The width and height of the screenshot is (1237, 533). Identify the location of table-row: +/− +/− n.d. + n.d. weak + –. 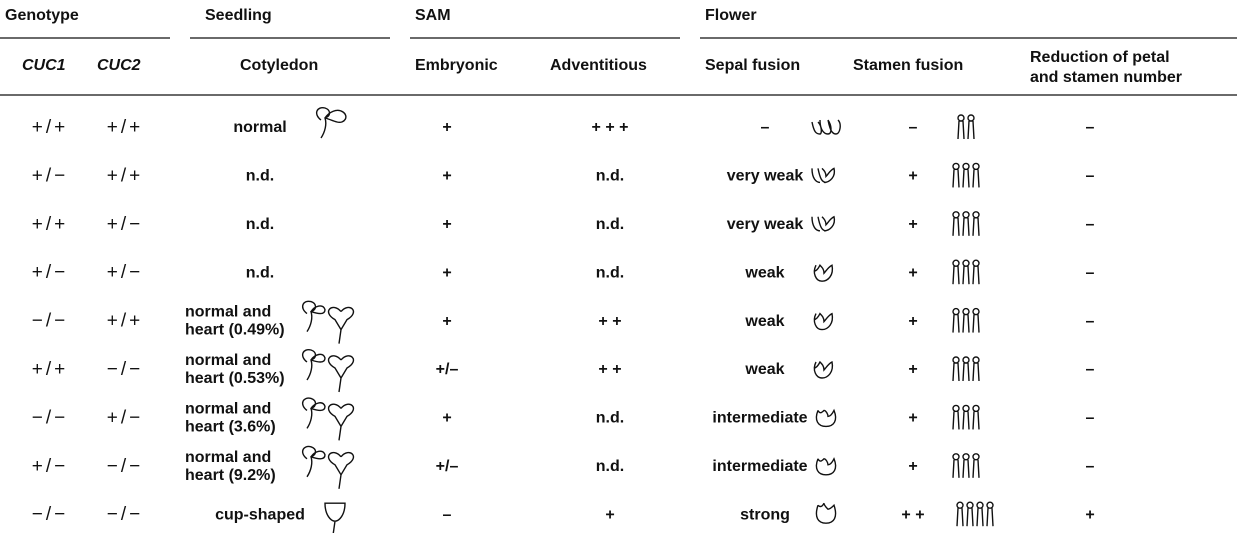
(563, 272).